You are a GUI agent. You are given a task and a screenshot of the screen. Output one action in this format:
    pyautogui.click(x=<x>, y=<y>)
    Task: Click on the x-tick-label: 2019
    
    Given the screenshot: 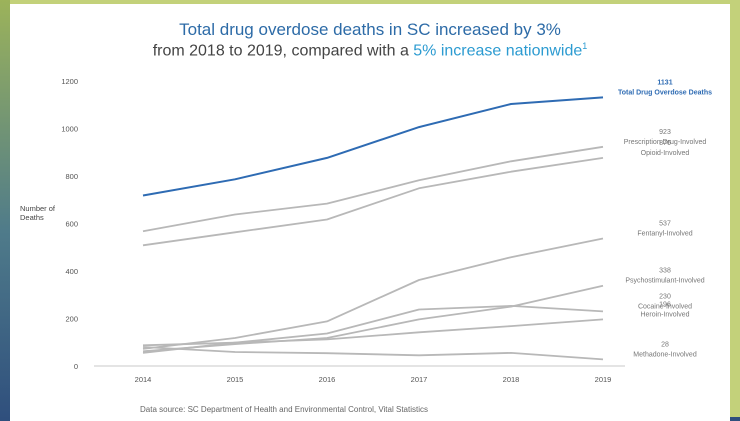 What is the action you would take?
    pyautogui.click(x=603, y=379)
    